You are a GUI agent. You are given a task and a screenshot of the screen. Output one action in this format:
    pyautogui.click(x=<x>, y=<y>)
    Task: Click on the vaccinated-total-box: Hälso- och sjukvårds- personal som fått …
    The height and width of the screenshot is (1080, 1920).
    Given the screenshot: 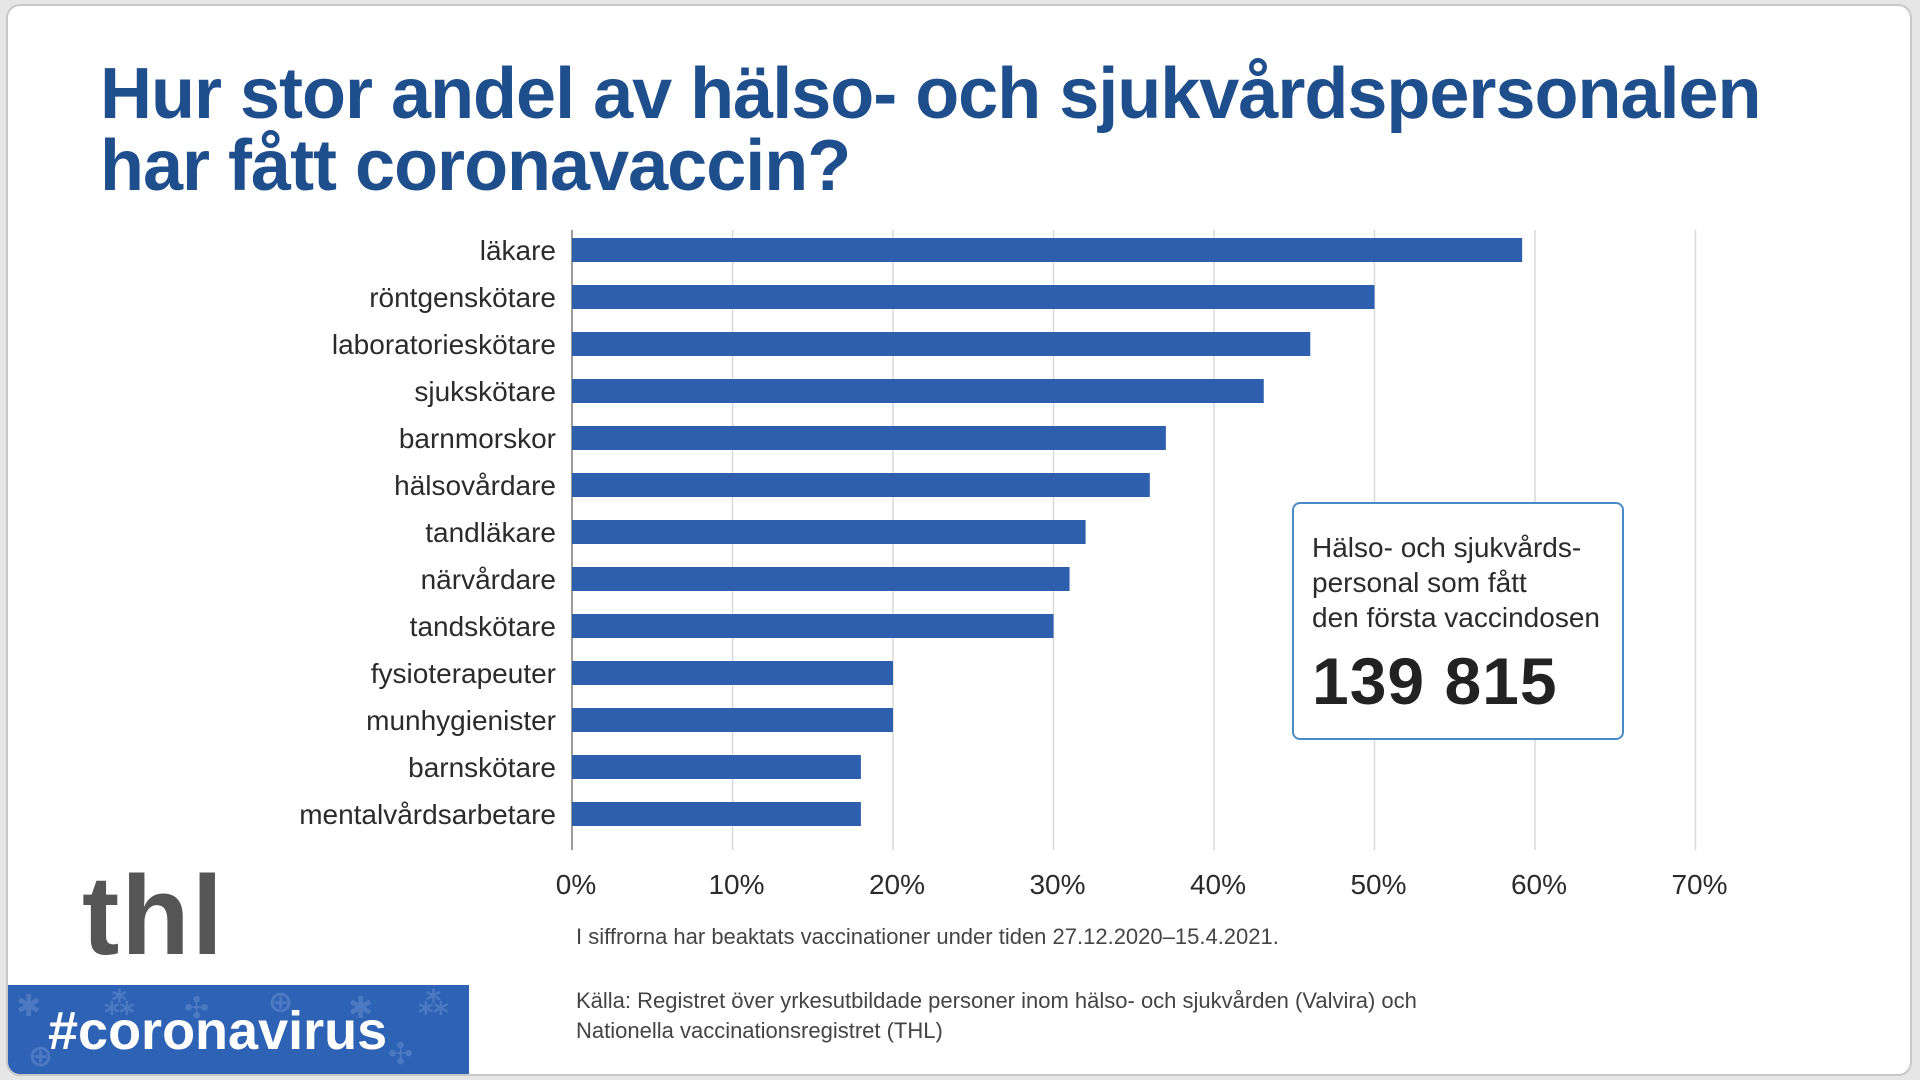 What is the action you would take?
    pyautogui.click(x=1458, y=621)
    